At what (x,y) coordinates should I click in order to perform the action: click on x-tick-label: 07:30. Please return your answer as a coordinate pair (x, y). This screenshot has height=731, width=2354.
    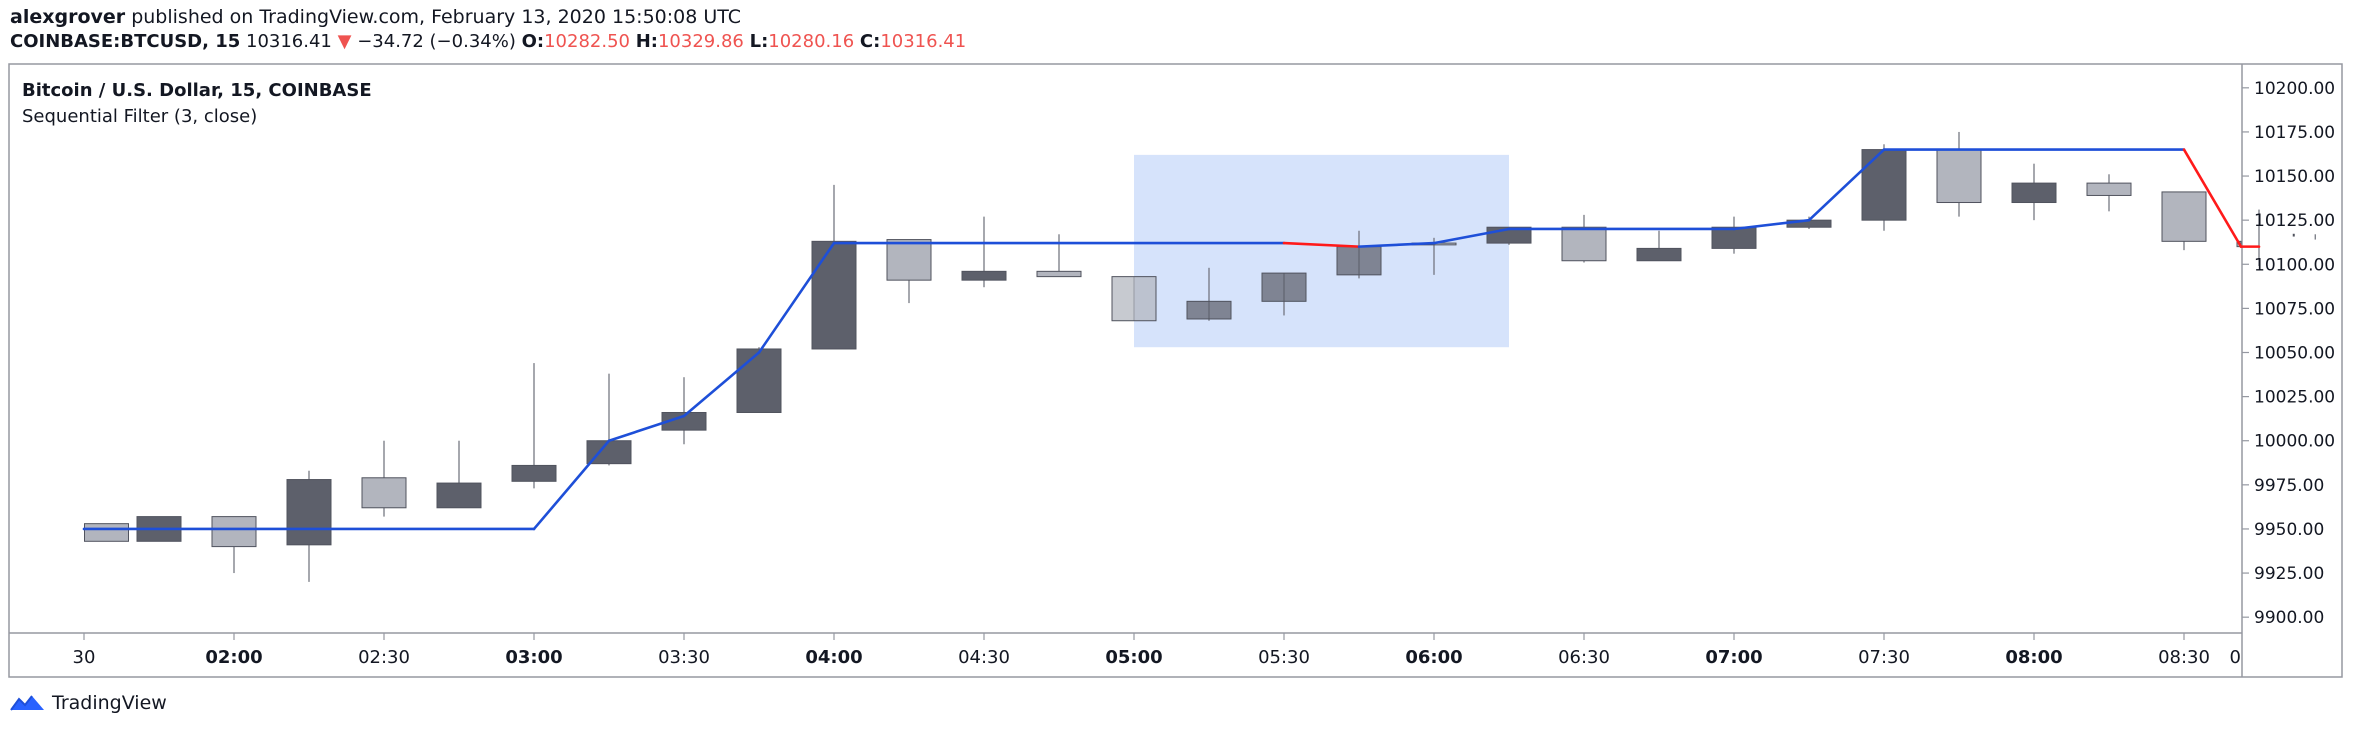
    Looking at the image, I should click on (1884, 657).